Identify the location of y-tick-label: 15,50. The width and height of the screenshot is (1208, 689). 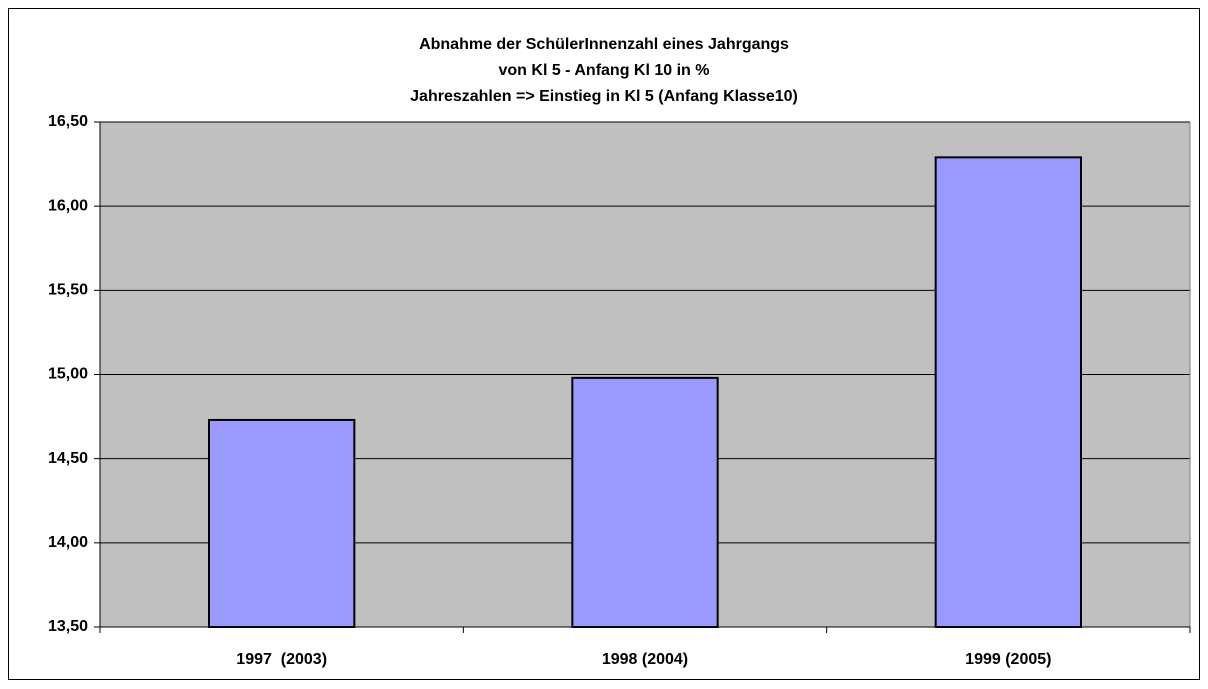
(68, 290).